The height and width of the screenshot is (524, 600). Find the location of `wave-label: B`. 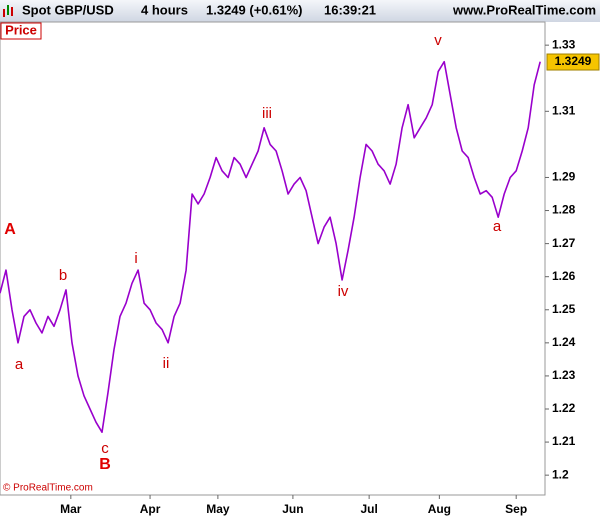

wave-label: B is located at coordinates (105, 464).